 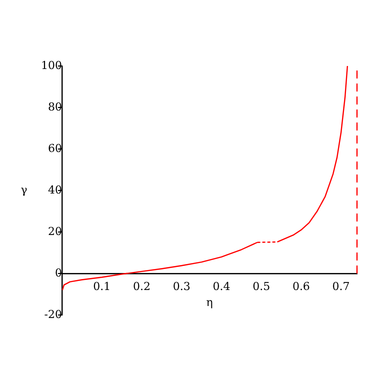 What do you see at coordinates (261, 286) in the screenshot?
I see `x-tick-label: 0.5` at bounding box center [261, 286].